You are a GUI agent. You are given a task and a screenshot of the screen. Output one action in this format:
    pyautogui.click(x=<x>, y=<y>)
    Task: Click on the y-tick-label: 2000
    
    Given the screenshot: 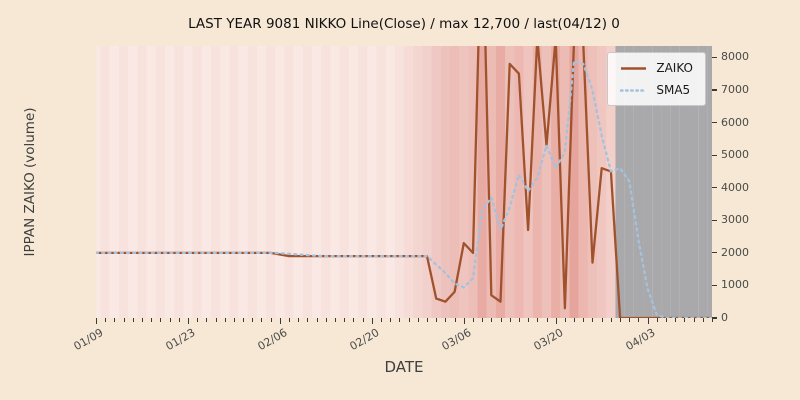 What is the action you would take?
    pyautogui.click(x=735, y=252)
    